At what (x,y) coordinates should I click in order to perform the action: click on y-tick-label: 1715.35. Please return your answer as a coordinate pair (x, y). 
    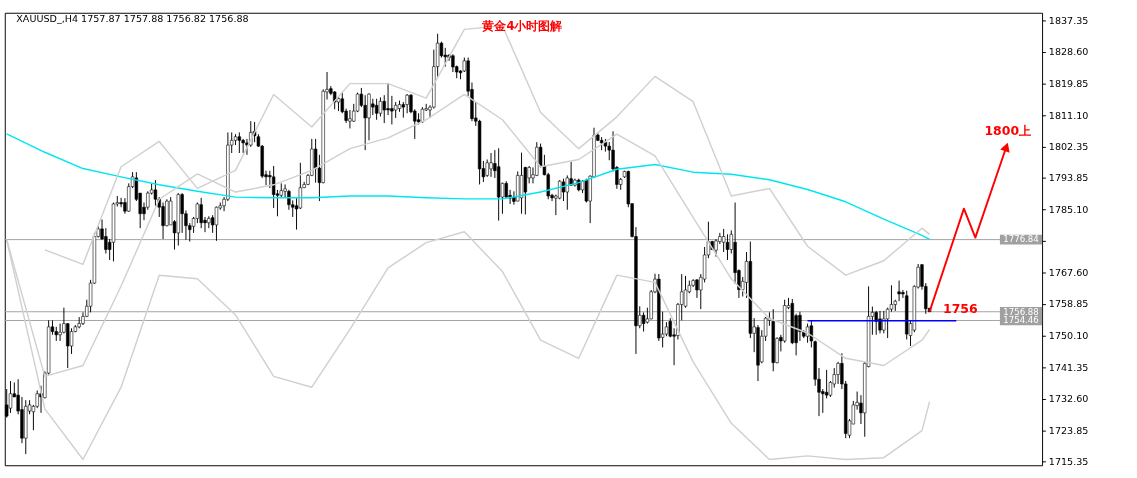
    Looking at the image, I should click on (1068, 461).